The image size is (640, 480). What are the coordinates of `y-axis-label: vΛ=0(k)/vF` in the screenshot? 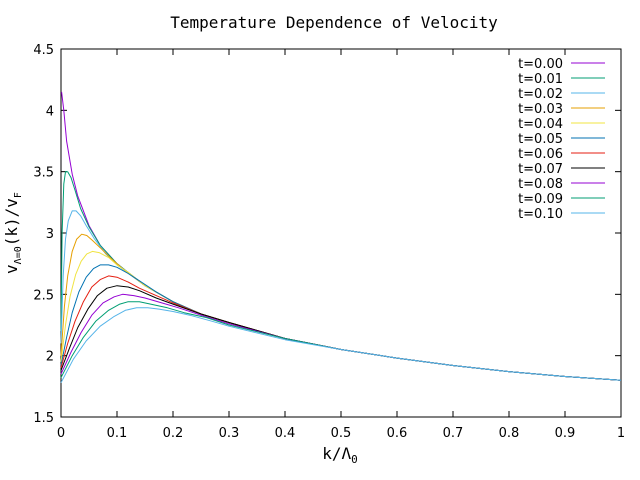 It's located at (13, 233).